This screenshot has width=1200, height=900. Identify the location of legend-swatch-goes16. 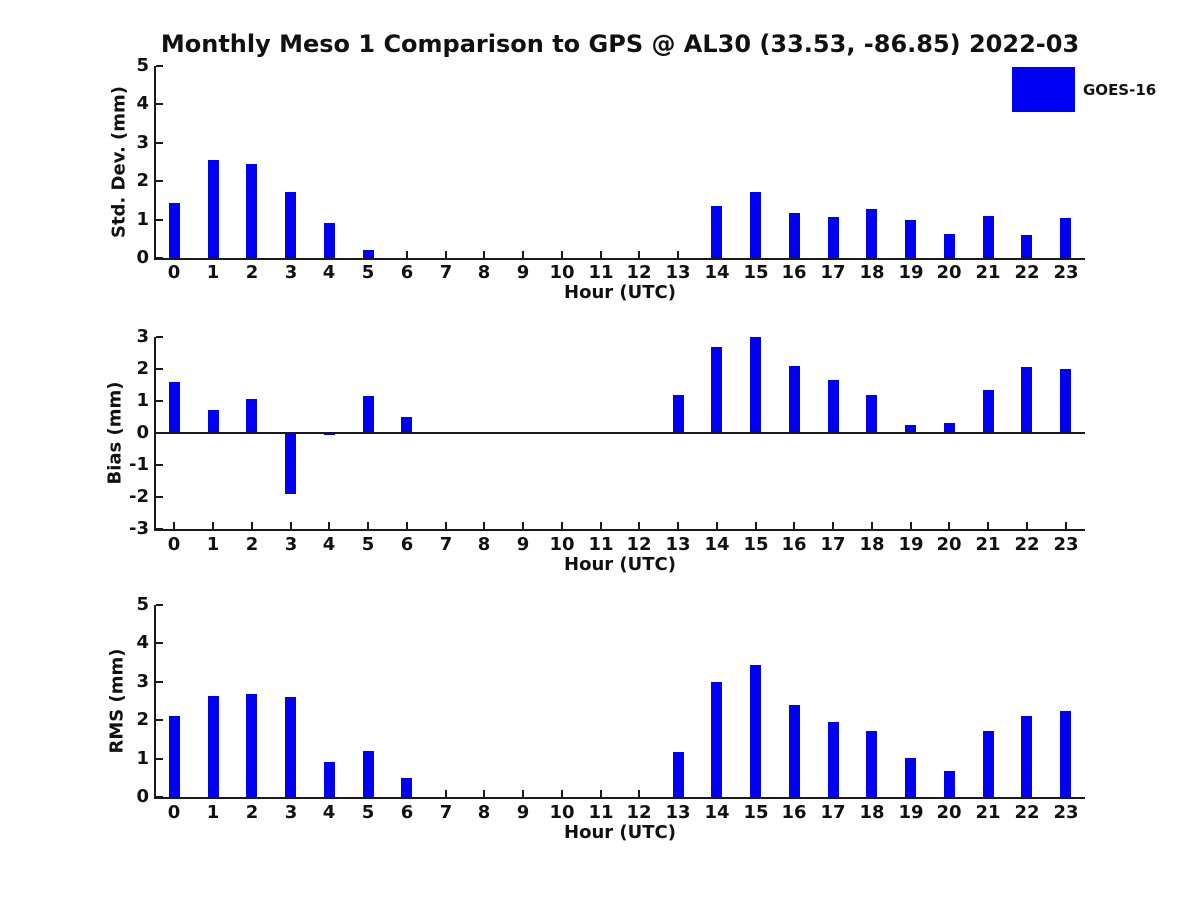
(1043, 89).